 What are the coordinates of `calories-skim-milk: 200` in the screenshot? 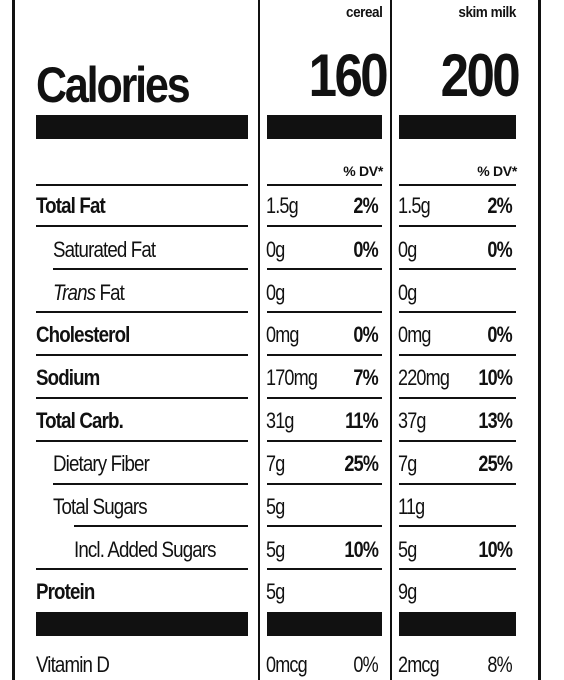 It's located at (480, 75).